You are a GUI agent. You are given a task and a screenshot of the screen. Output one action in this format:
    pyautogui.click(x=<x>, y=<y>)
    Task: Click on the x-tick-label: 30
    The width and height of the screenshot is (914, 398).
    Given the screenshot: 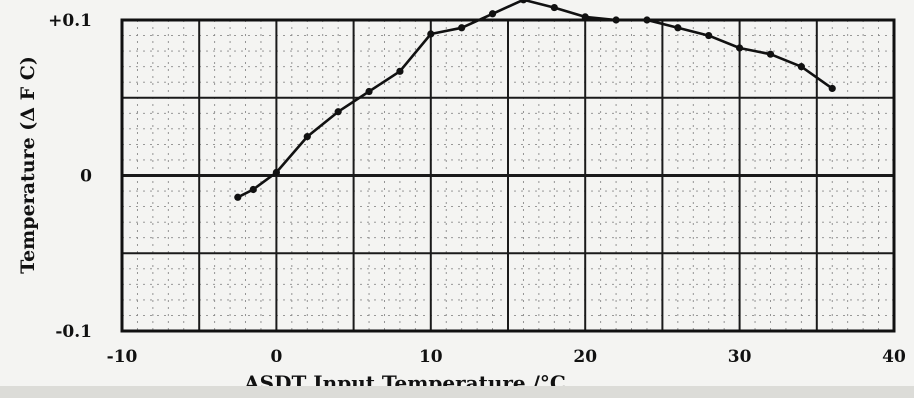 What is the action you would take?
    pyautogui.click(x=740, y=357)
    